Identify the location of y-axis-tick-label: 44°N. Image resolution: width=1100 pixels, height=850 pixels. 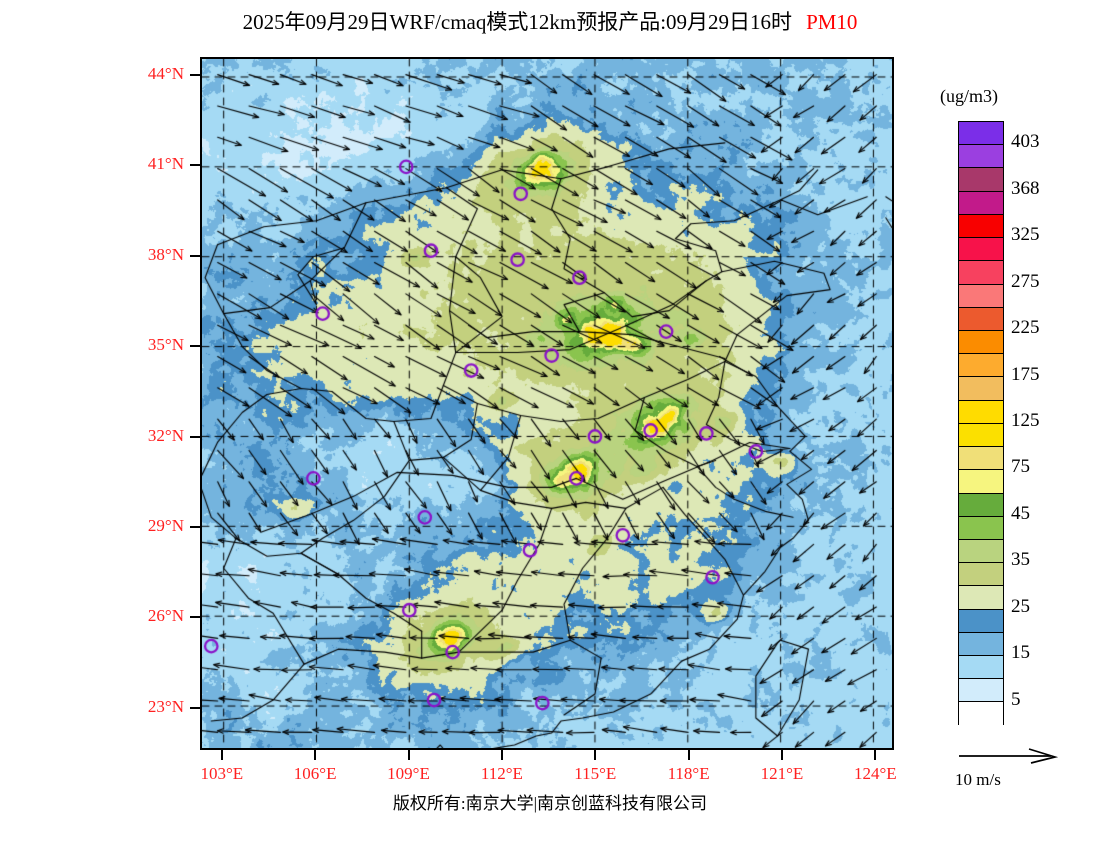
(165, 74).